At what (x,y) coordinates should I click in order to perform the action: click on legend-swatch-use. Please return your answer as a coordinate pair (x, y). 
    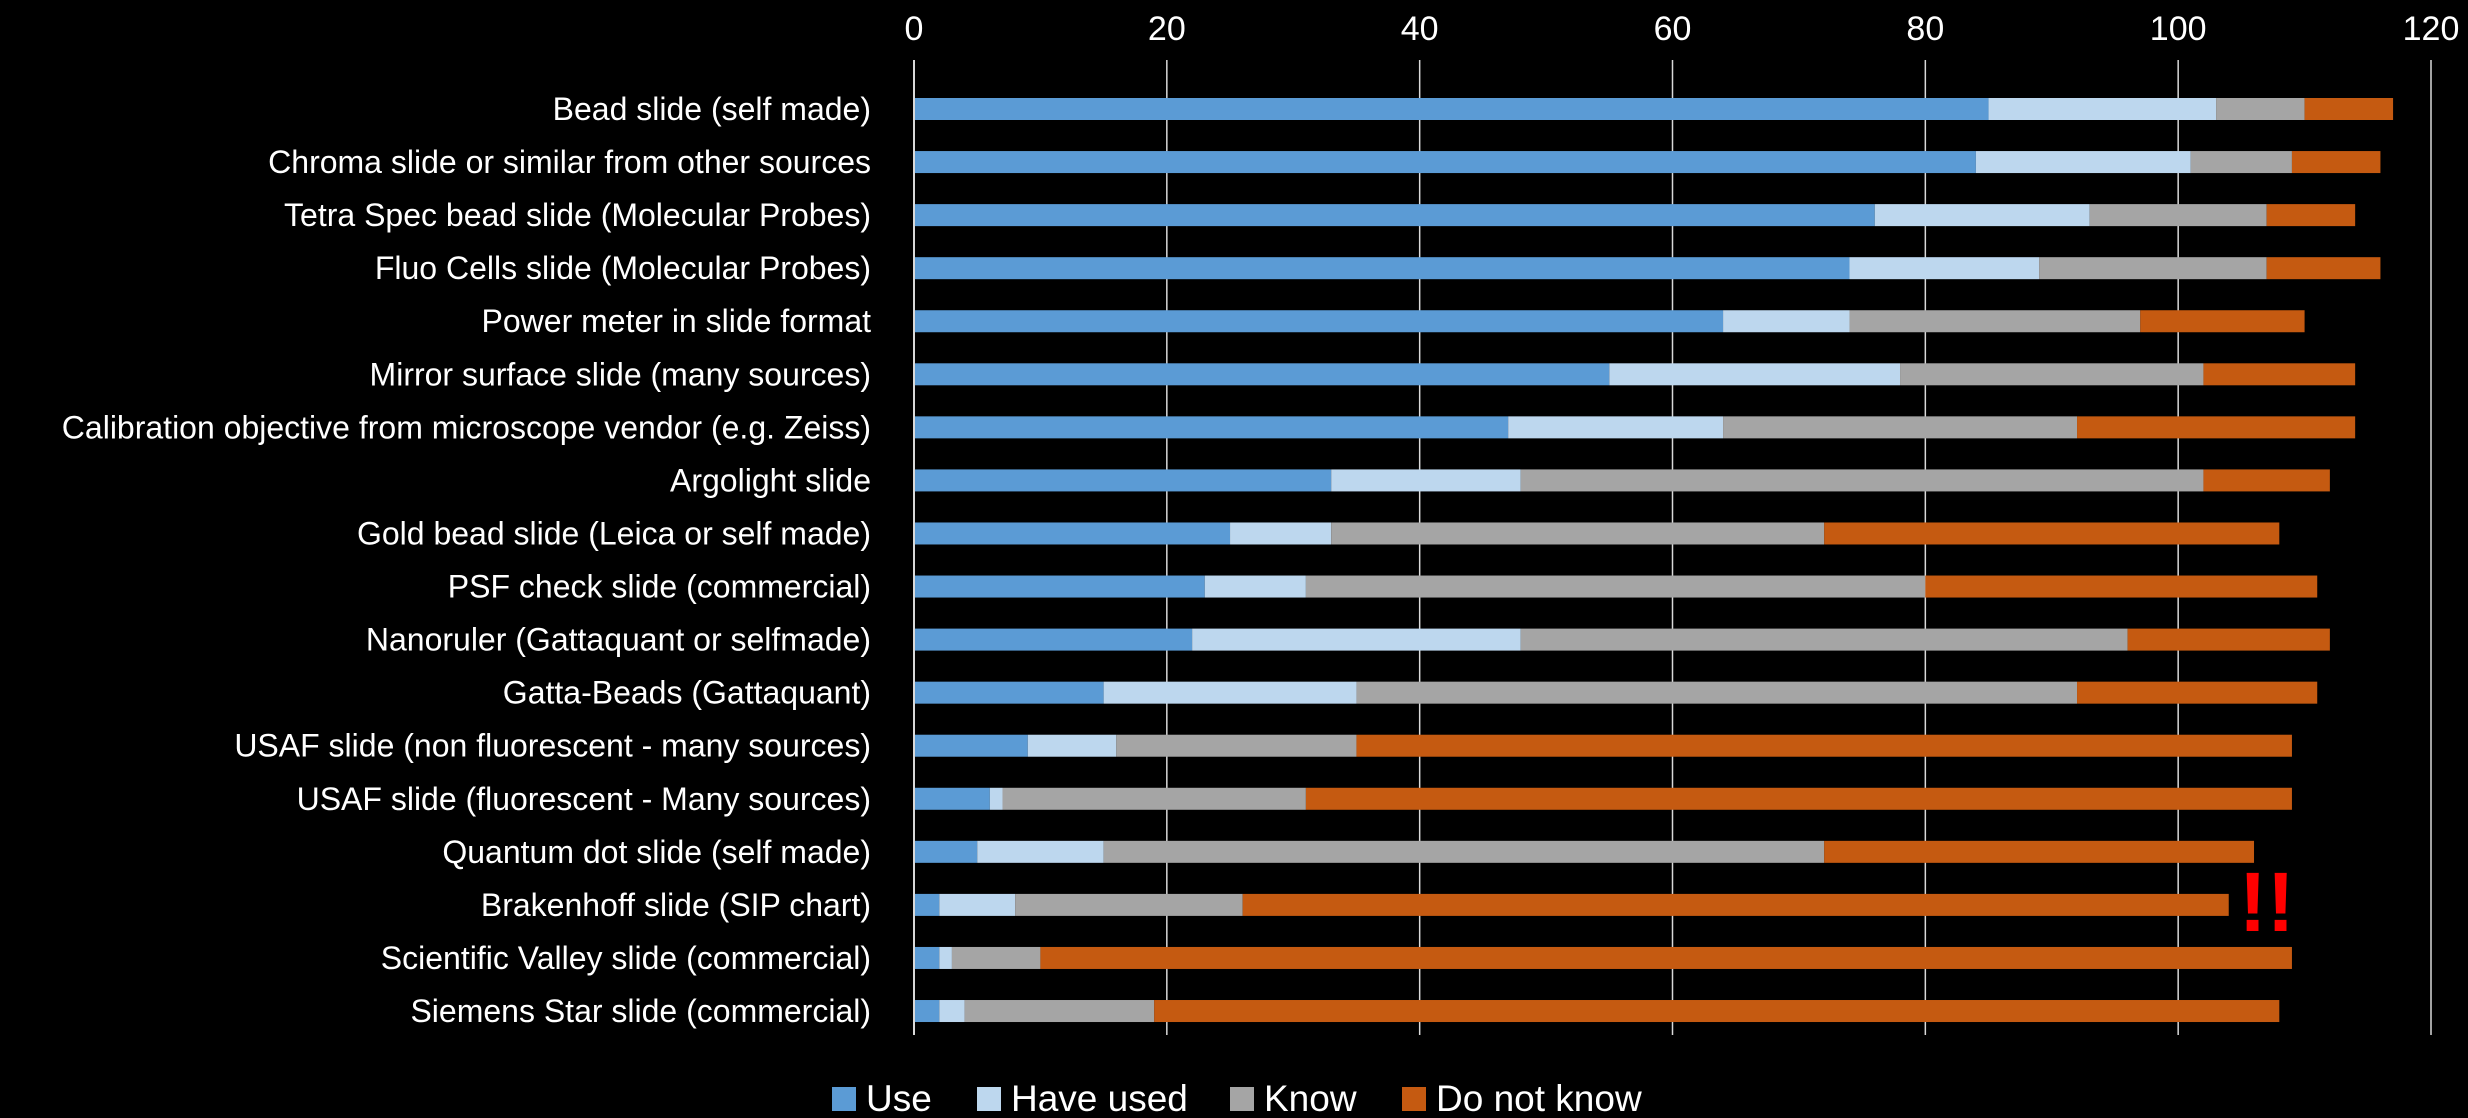
    Looking at the image, I should click on (844, 1099).